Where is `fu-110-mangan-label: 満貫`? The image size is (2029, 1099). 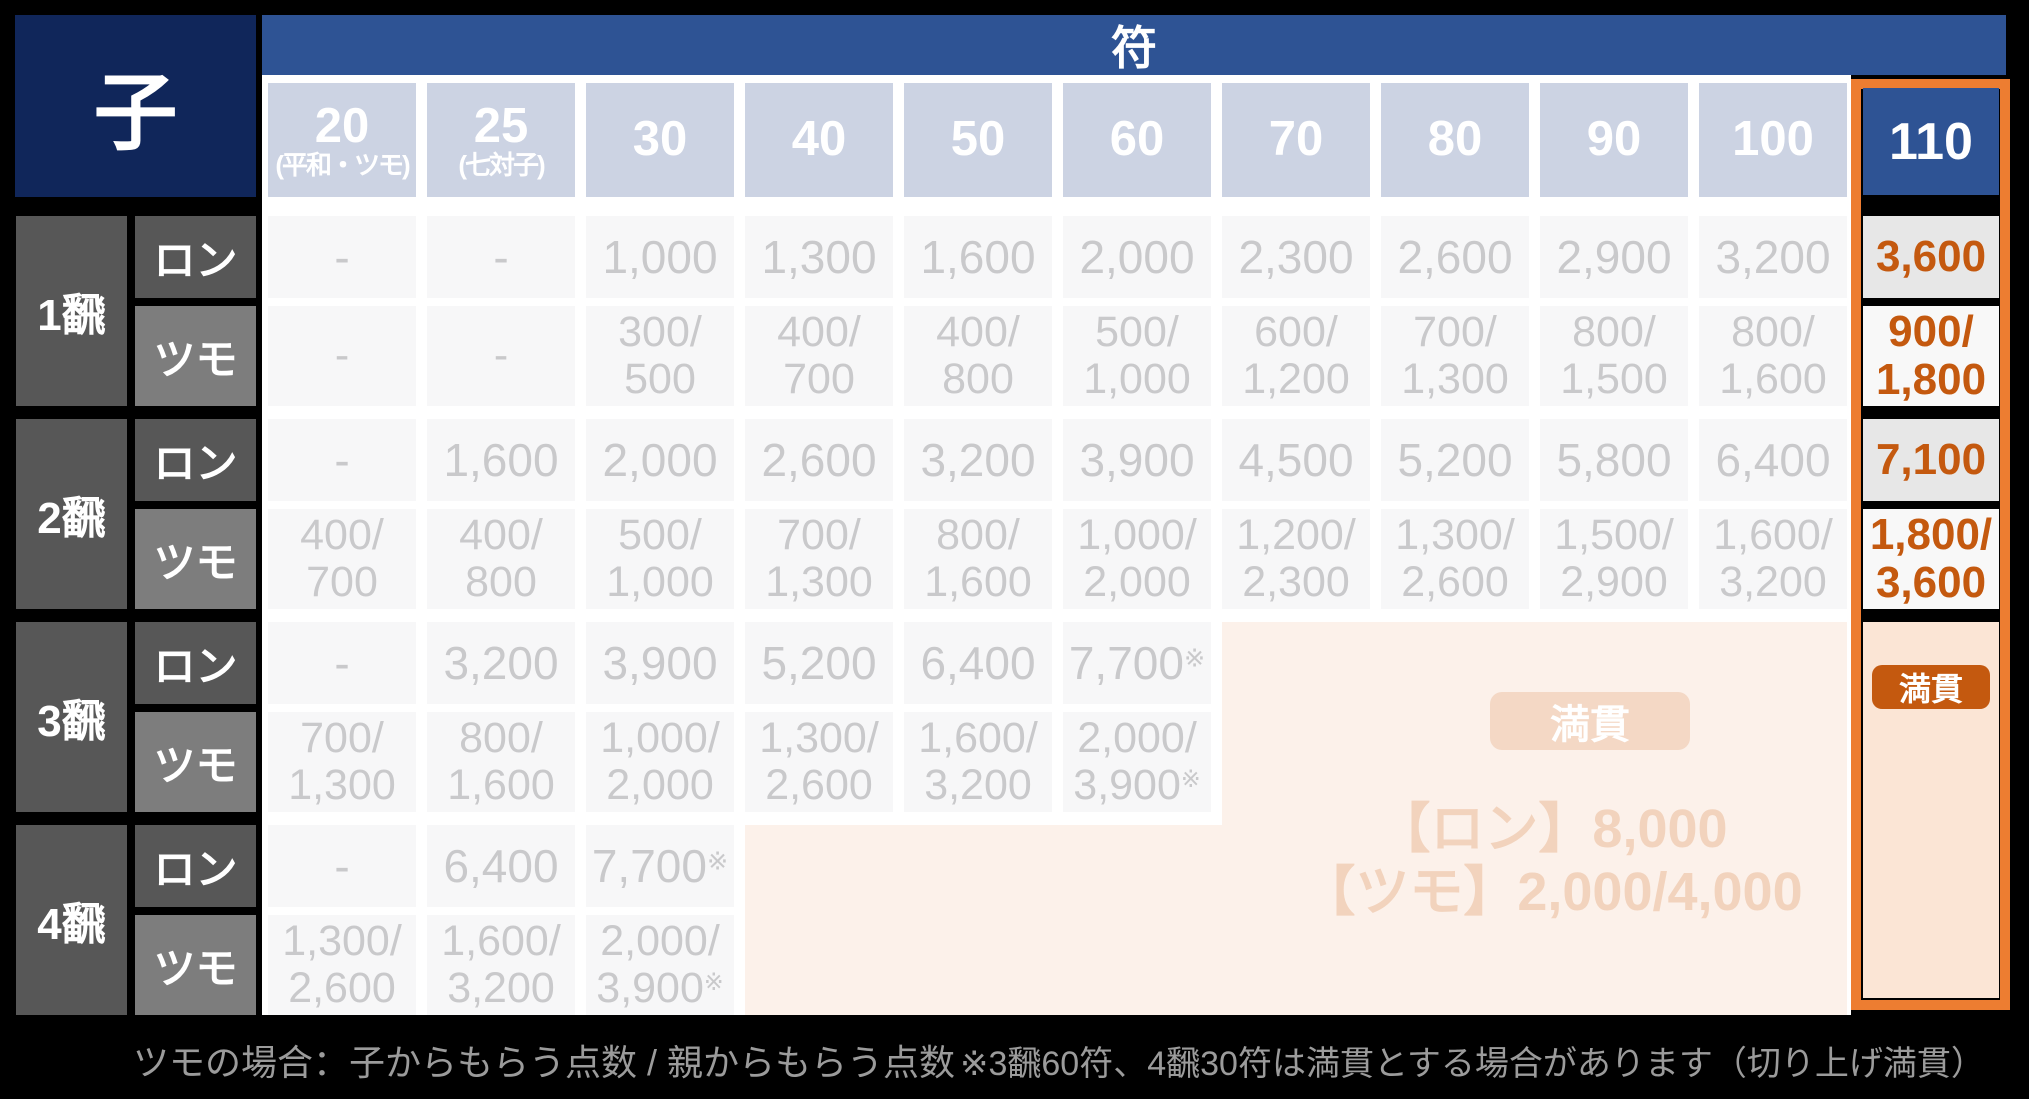
fu-110-mangan-label: 満貫 is located at coordinates (1930, 689).